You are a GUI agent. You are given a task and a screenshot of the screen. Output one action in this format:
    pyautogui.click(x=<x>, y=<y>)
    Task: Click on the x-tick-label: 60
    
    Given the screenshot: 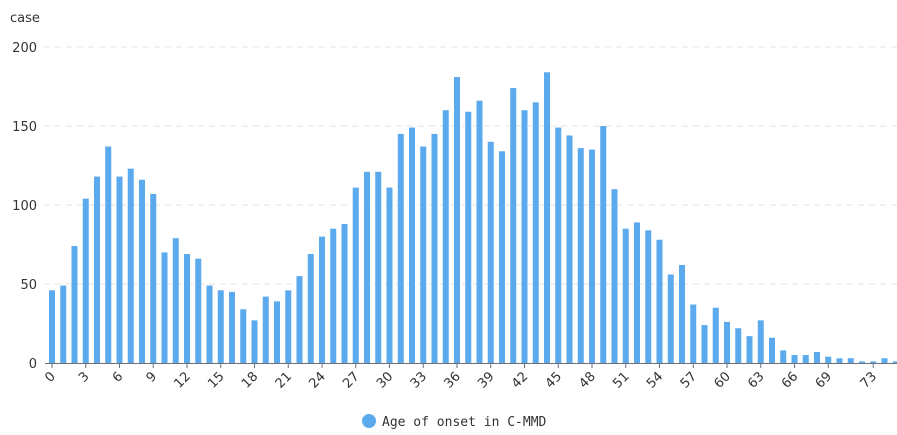 What is the action you would take?
    pyautogui.click(x=723, y=380)
    